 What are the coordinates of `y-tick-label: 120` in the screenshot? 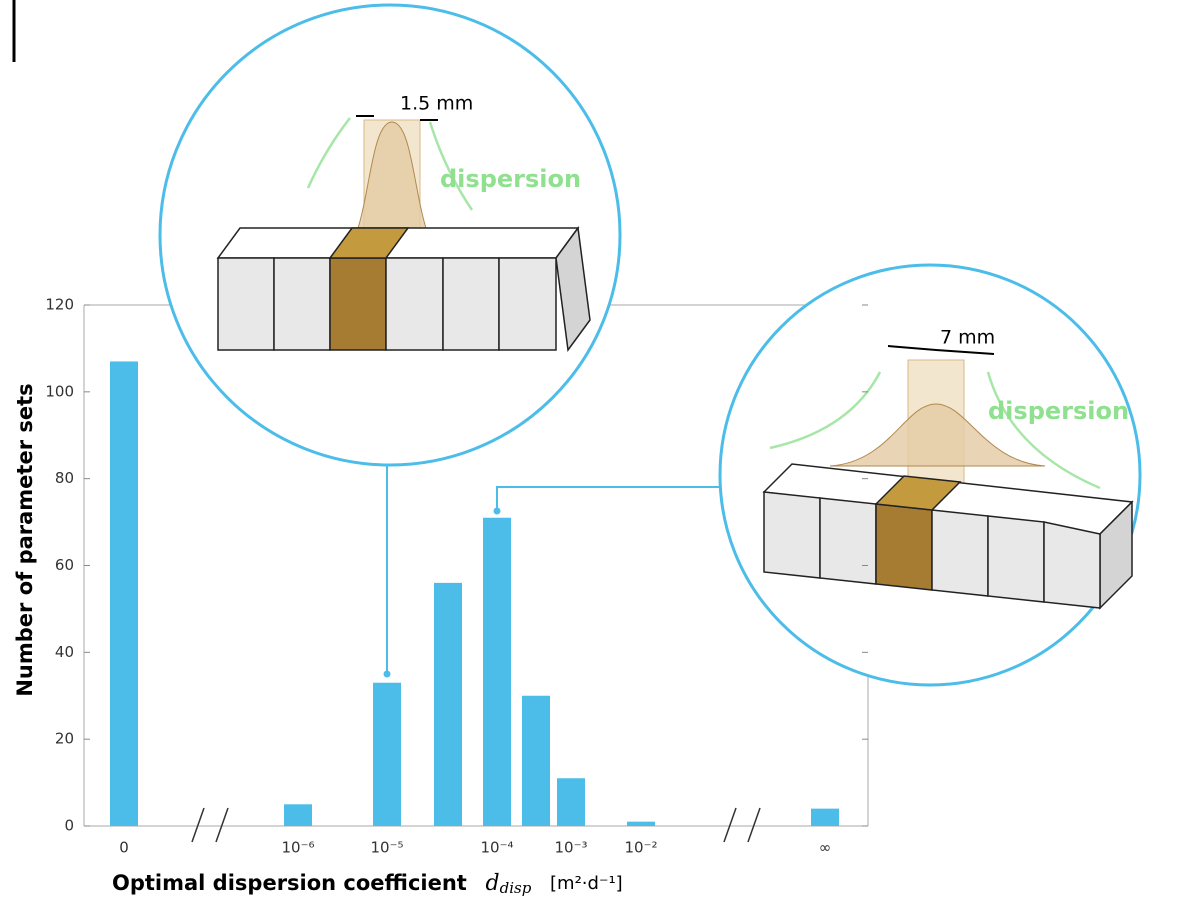 It's located at (59, 305).